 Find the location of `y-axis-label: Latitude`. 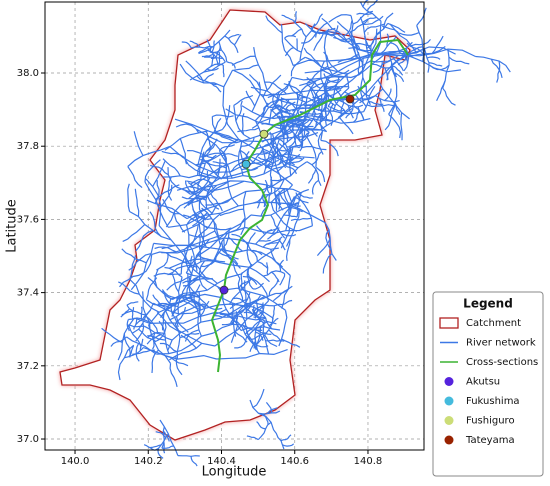

y-axis-label: Latitude is located at coordinates (12, 226).